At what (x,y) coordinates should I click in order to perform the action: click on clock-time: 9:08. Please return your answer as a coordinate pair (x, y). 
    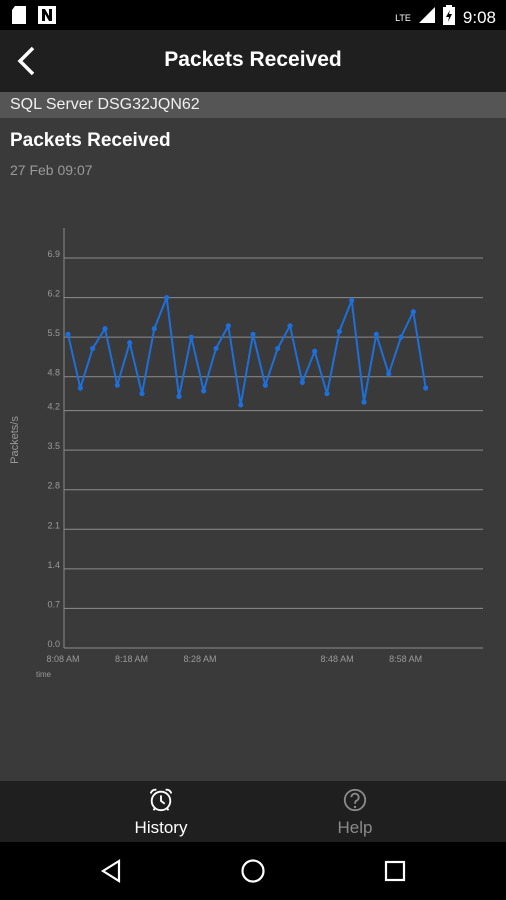
    Looking at the image, I should click on (479, 17).